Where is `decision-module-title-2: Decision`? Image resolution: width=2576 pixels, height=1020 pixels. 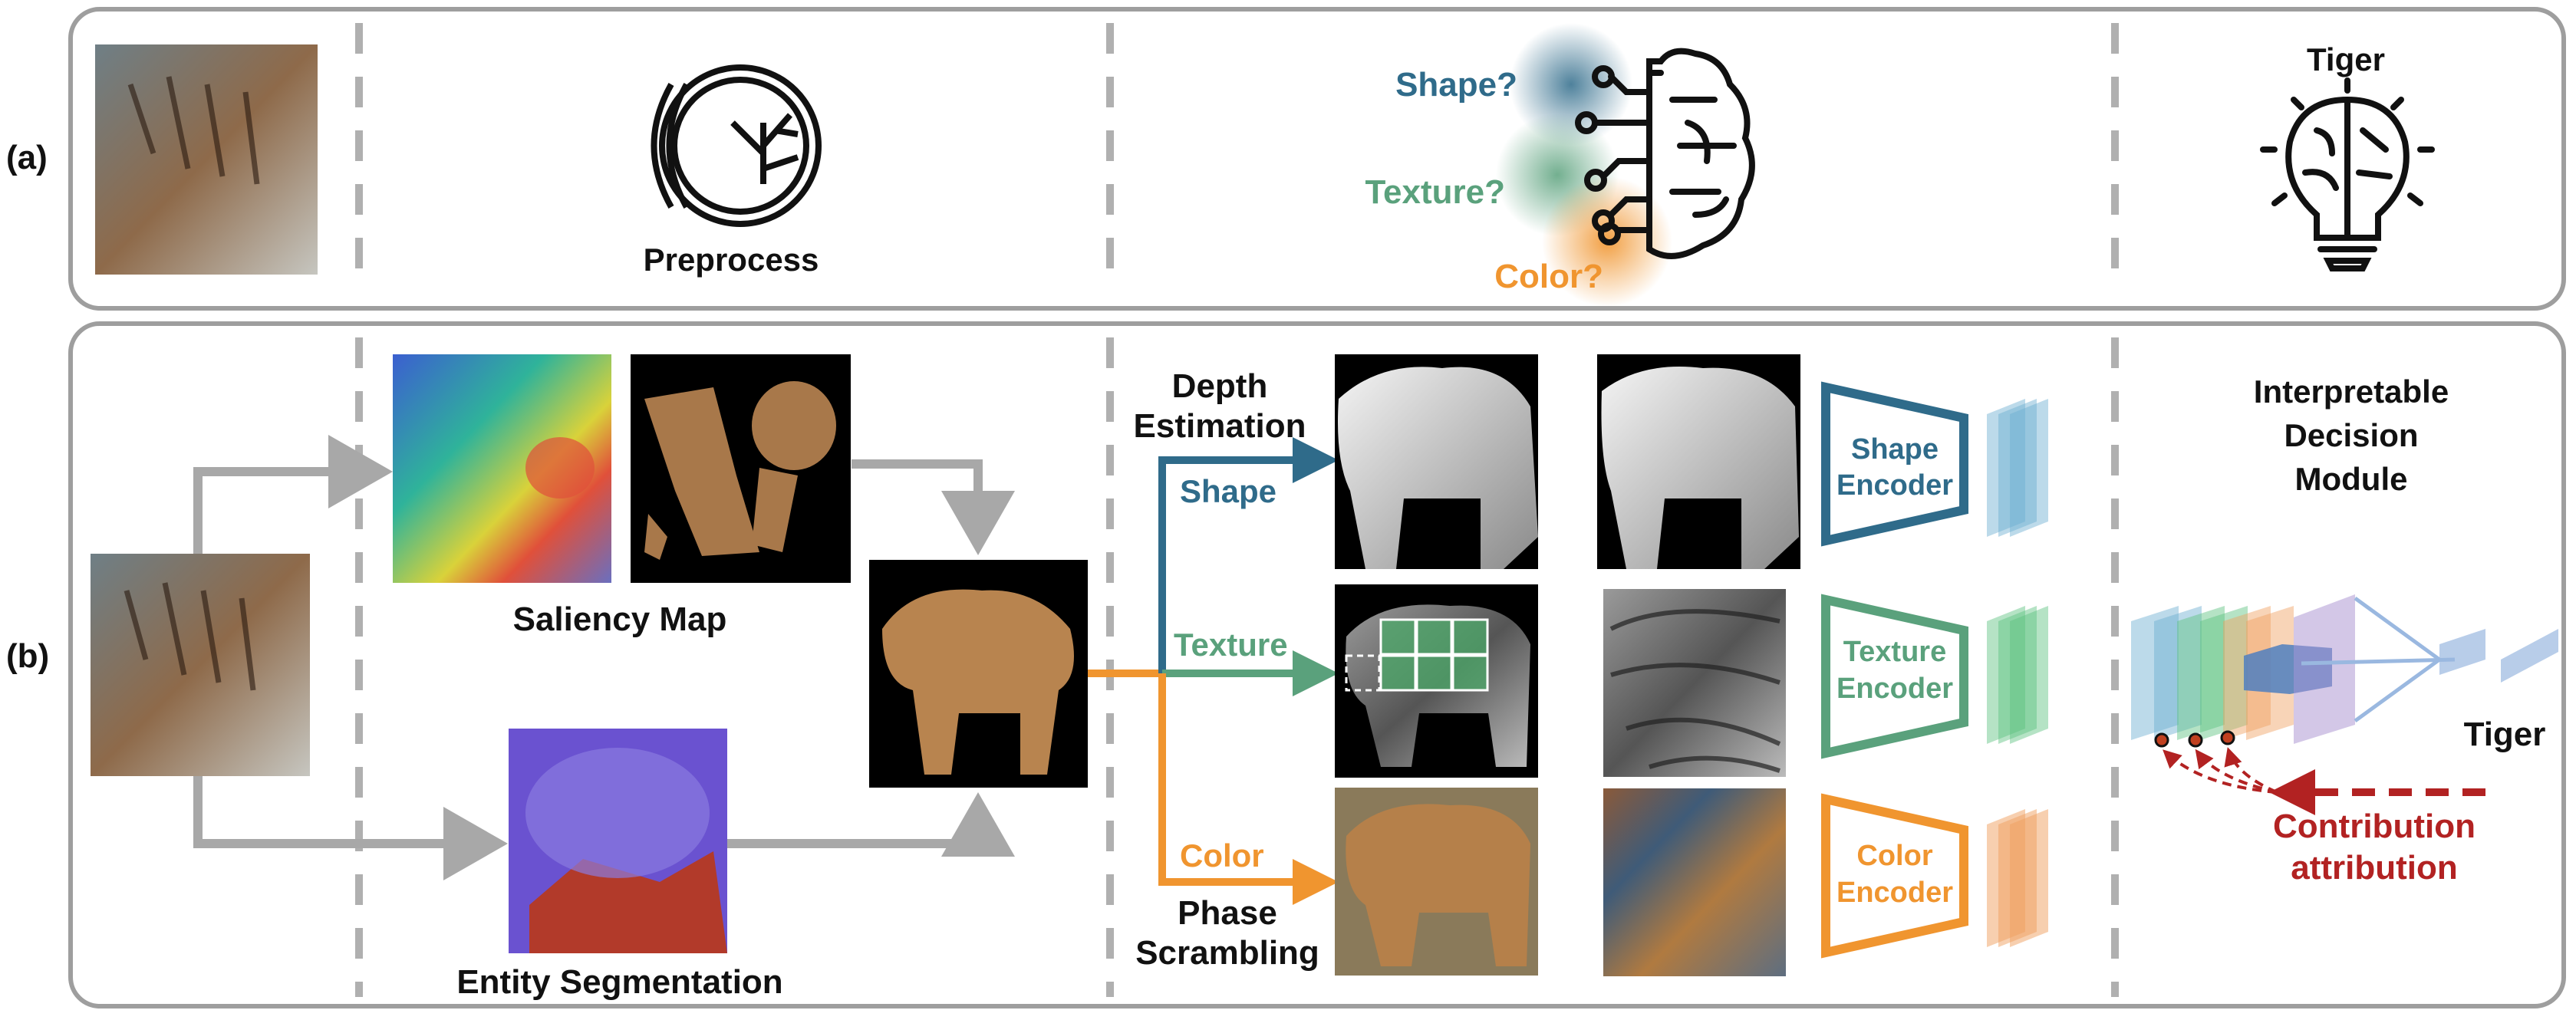 decision-module-title-2: Decision is located at coordinates (2351, 435).